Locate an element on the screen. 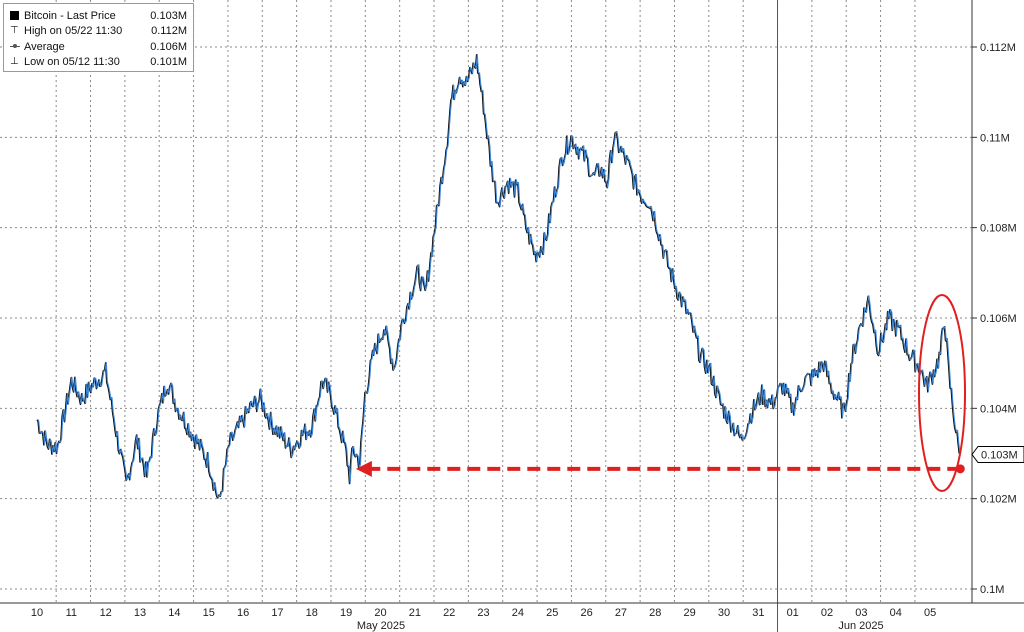 Image resolution: width=1024 pixels, height=632 pixels. legend-item-high: ⊤ High on 05/22 11:30 0.112M is located at coordinates (98, 32).